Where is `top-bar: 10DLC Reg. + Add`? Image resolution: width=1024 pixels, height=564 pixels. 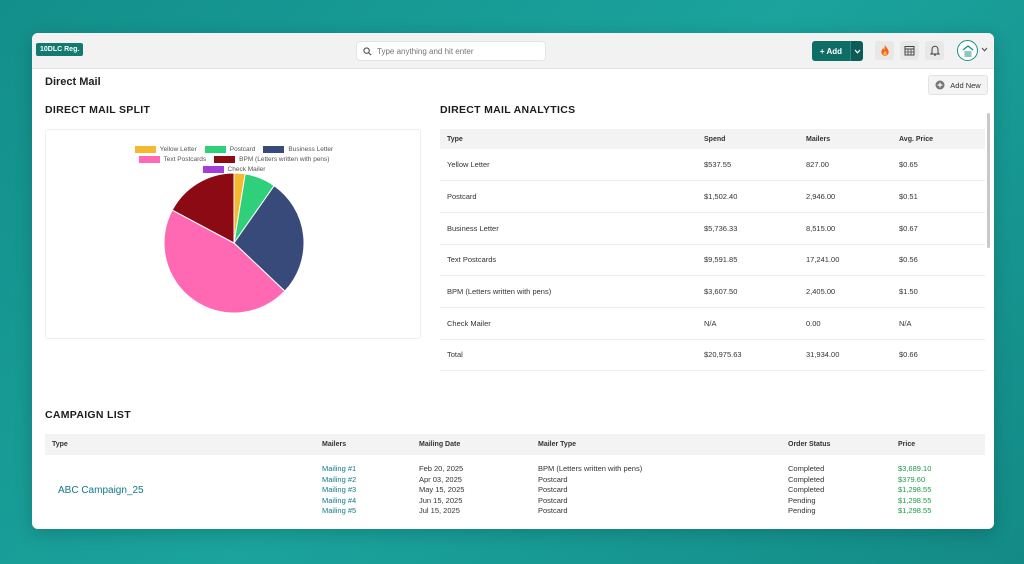 top-bar: 10DLC Reg. + Add is located at coordinates (513, 51).